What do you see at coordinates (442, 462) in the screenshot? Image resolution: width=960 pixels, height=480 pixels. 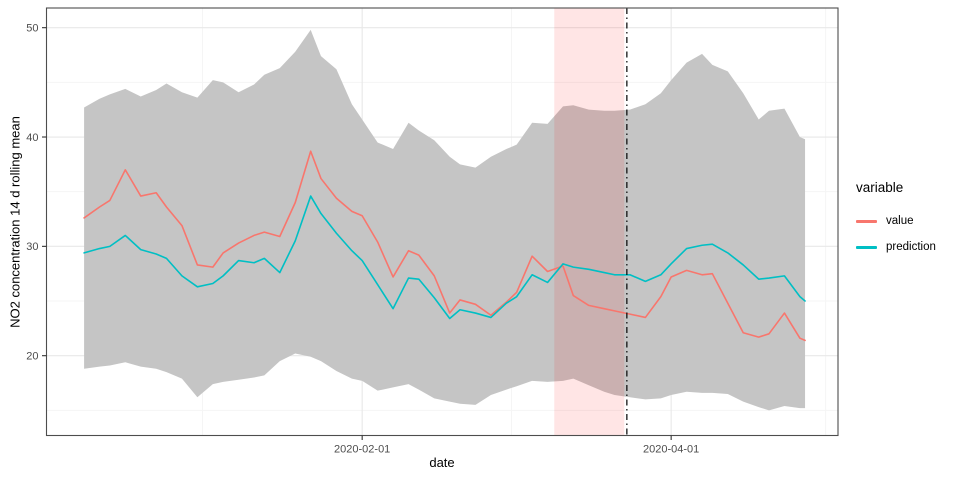 I see `x-axis-title: date` at bounding box center [442, 462].